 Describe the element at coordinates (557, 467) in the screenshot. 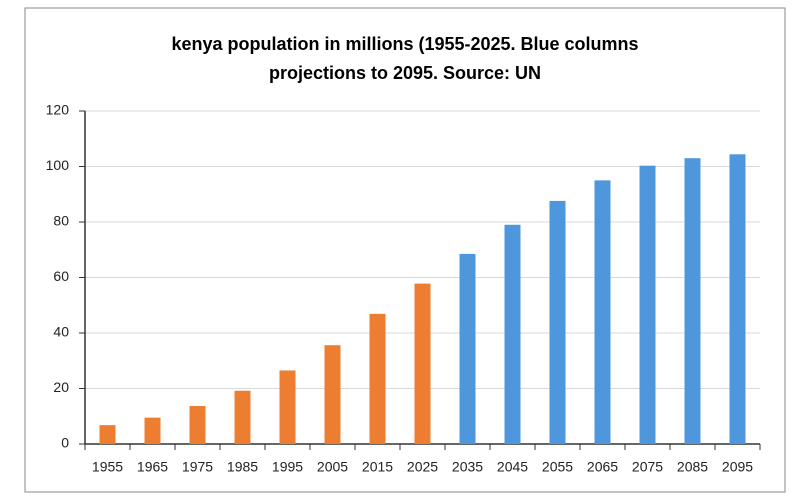

I see `x-tick-label: 2055` at that location.